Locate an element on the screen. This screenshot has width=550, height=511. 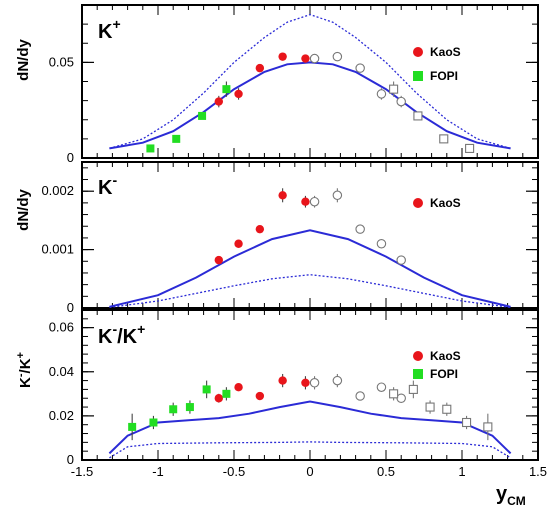
panel-label: K+ is located at coordinates (109, 29).